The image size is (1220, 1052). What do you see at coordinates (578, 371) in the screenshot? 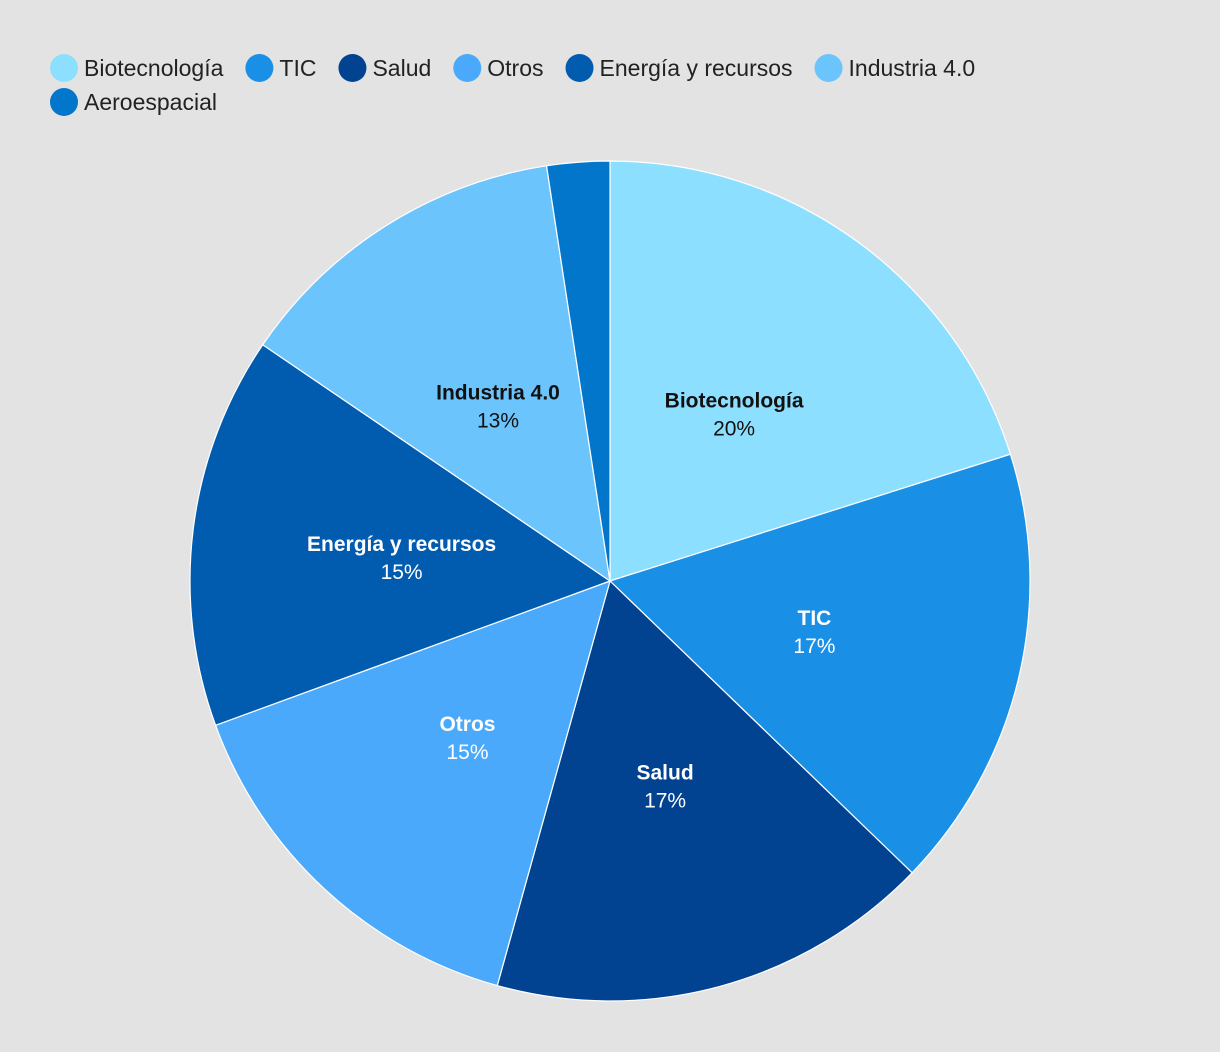
I see `pie-slice-aeroespacial` at bounding box center [578, 371].